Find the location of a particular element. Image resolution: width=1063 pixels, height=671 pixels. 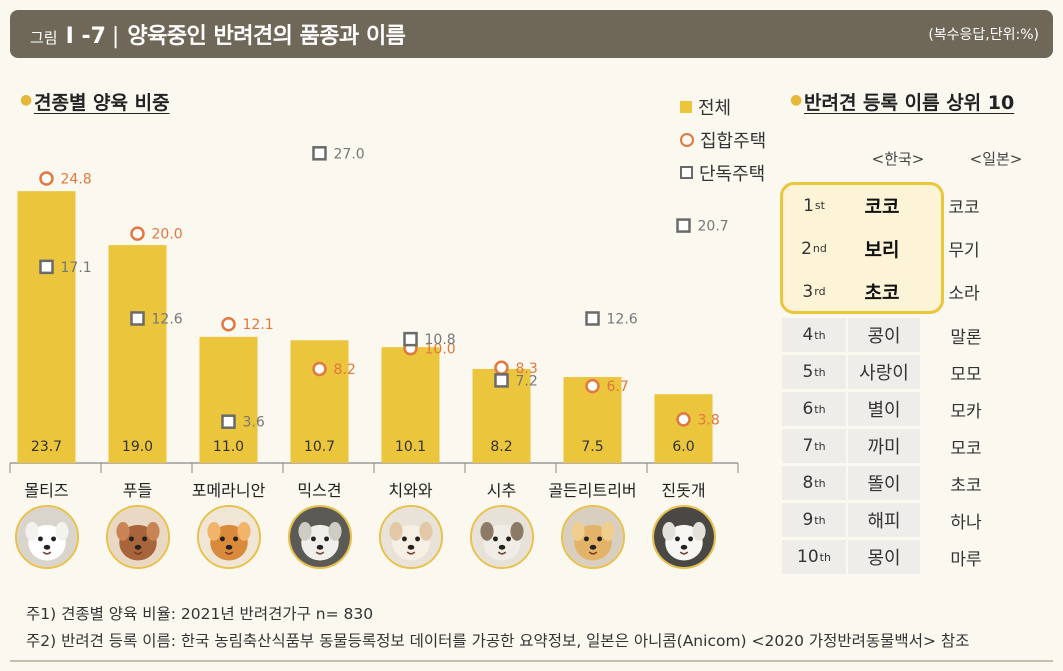

detached-value-label: 17.1 is located at coordinates (76, 268).